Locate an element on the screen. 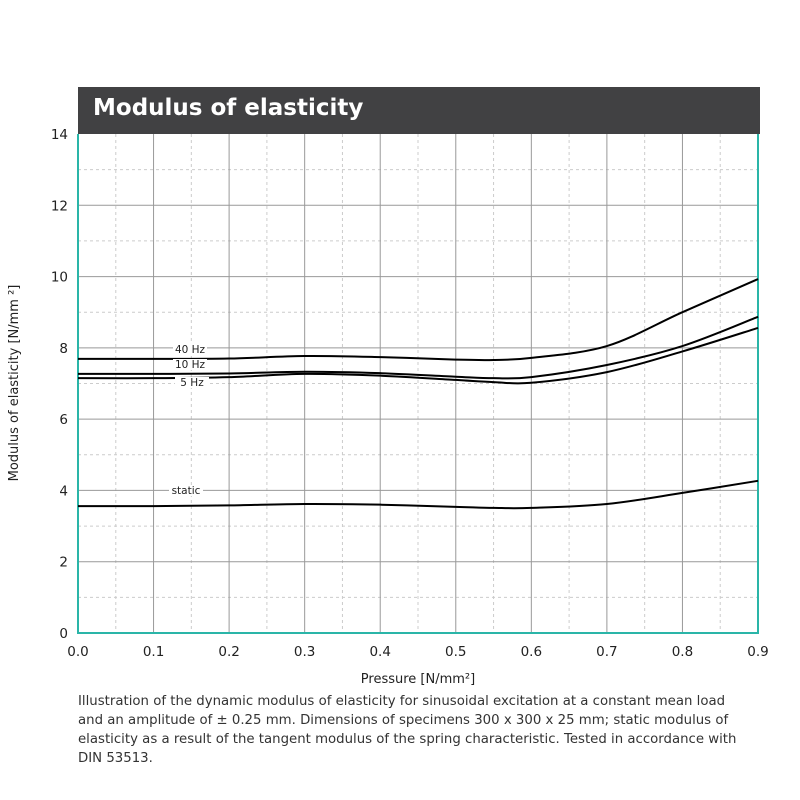 This screenshot has height=800, width=800. x-tick-label: 0.5 is located at coordinates (455, 652).